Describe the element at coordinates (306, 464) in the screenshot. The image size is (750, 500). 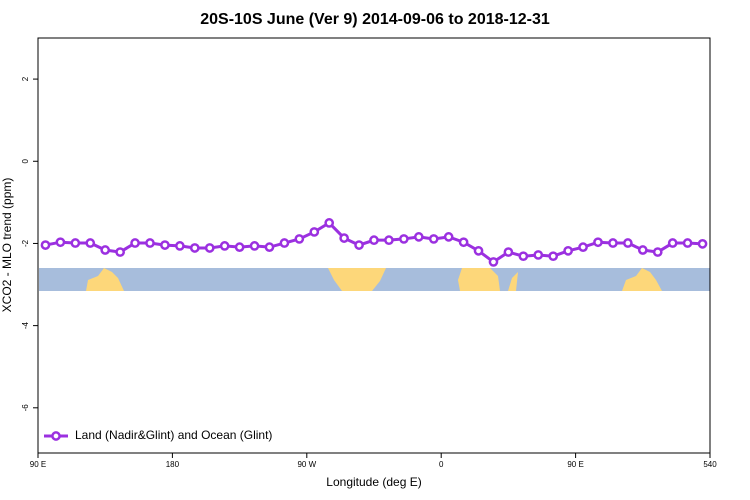
I see `x-tick-label: 90 W` at that location.